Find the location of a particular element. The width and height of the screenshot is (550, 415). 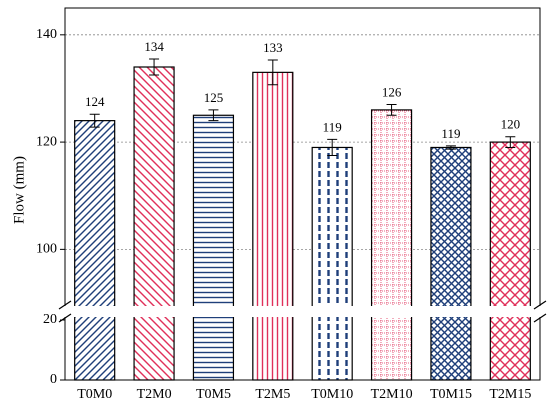

x-tick-label: T2M15 is located at coordinates (510, 394).